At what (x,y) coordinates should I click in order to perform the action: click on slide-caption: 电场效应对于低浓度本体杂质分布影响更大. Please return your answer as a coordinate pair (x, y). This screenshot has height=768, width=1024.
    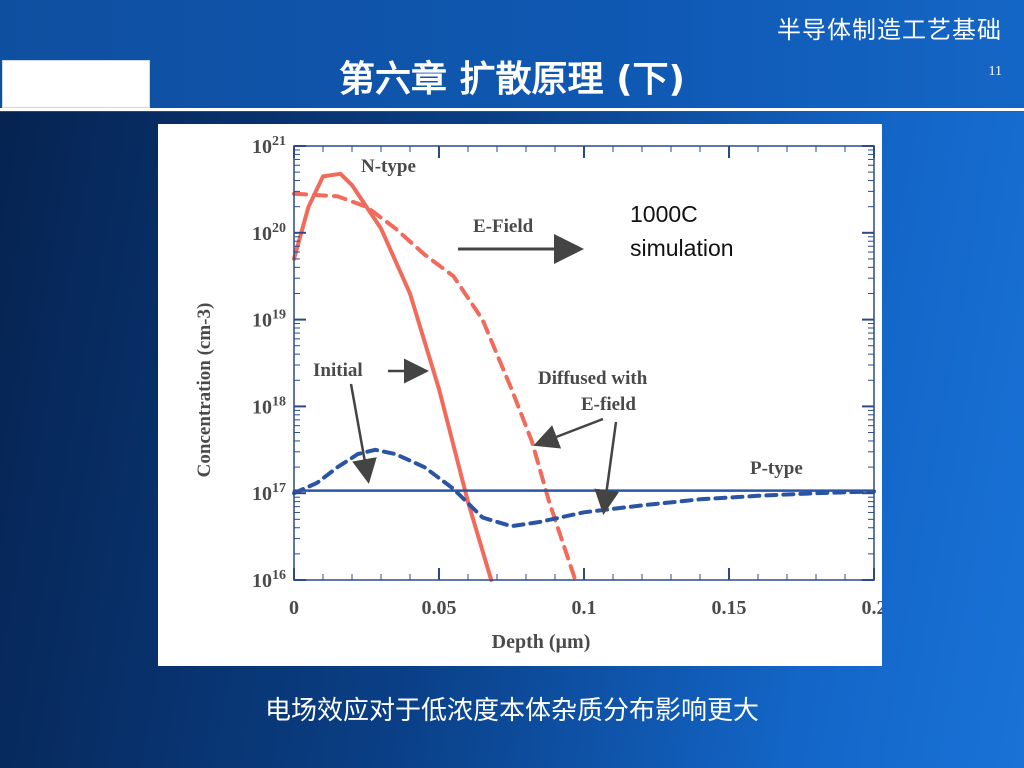
    Looking at the image, I should click on (511, 711).